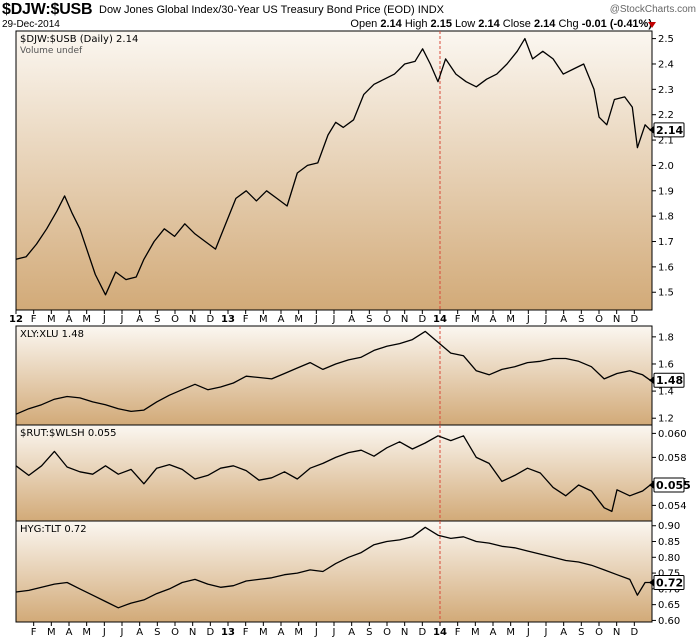 This screenshot has width=700, height=639. I want to click on x-tick-label: 14, so click(440, 632).